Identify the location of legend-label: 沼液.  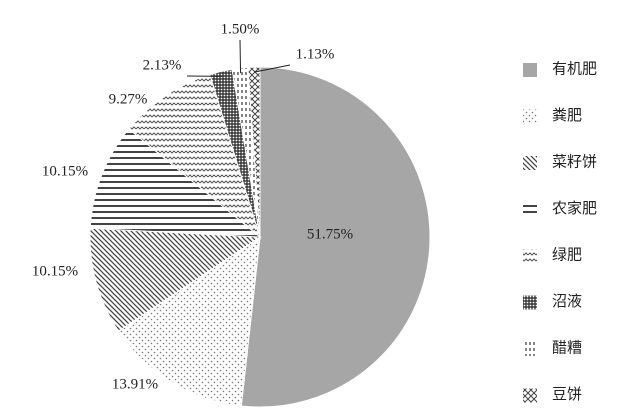
(567, 301).